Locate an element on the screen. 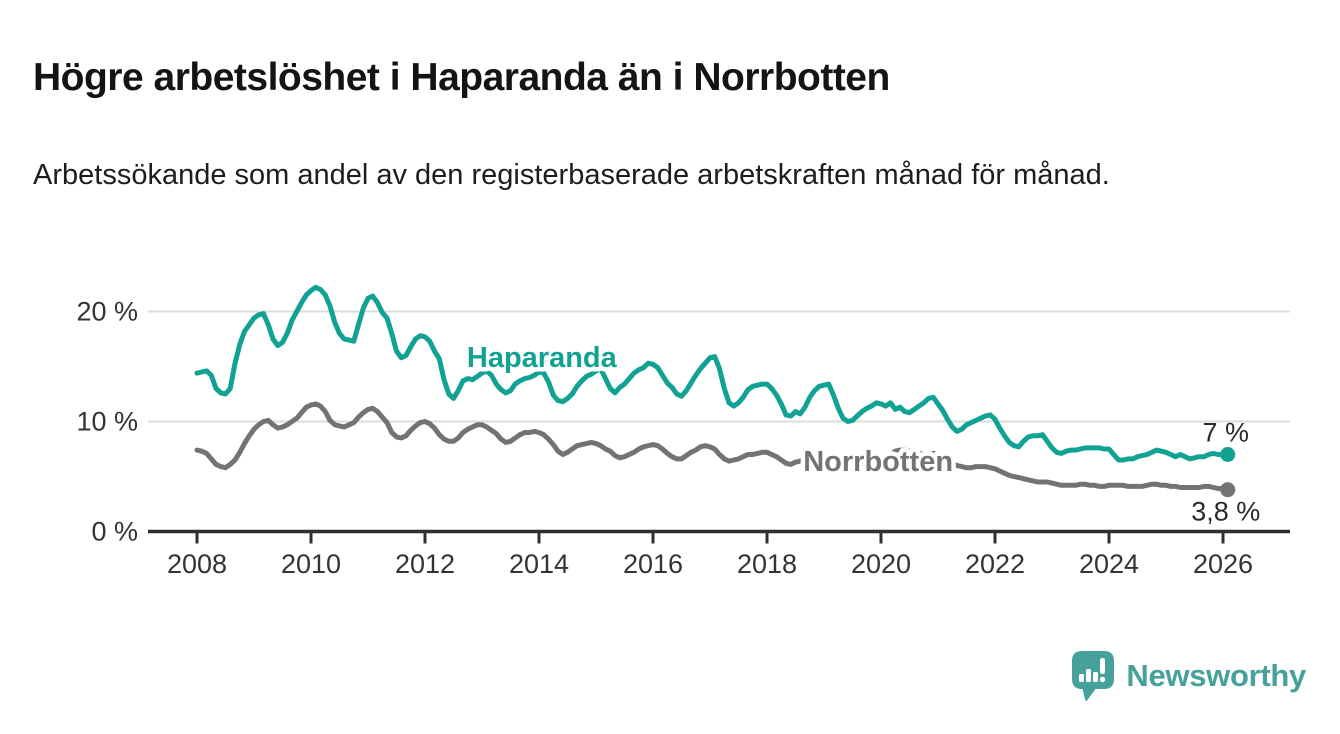  norrbotten-end-dot is located at coordinates (1228, 490).